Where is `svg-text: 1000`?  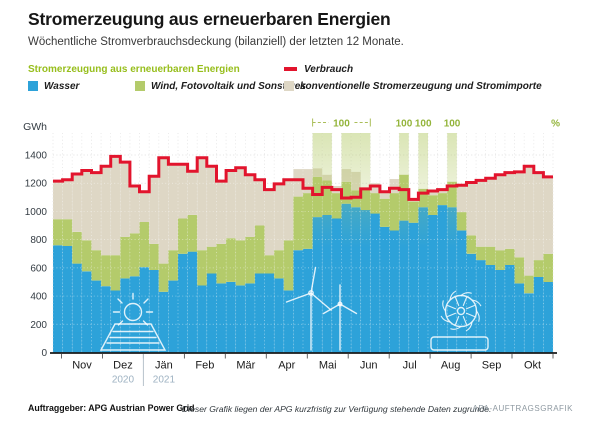
svg-text: 1000 is located at coordinates (36, 212).